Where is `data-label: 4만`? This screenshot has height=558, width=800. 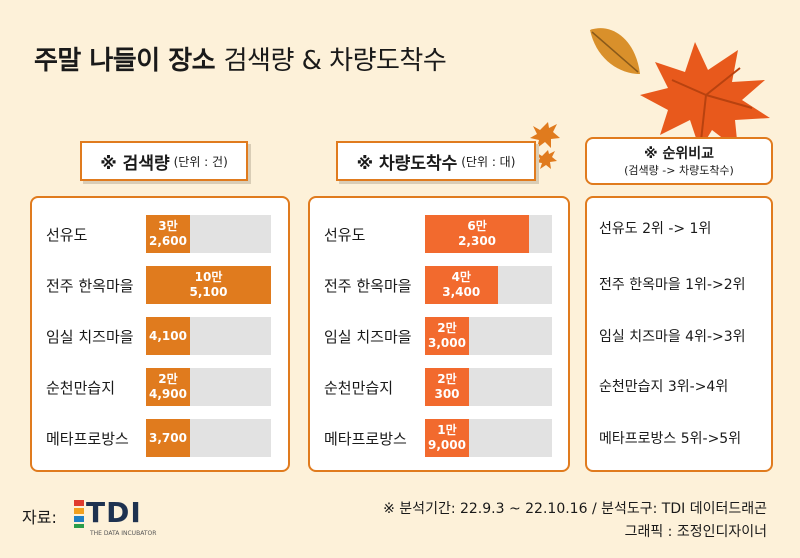 data-label: 4만 is located at coordinates (461, 277).